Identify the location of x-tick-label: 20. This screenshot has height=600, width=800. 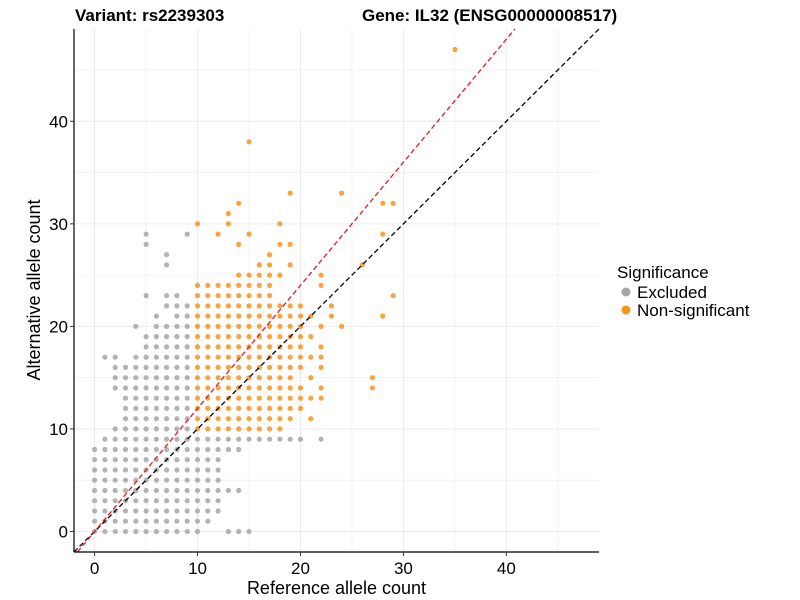
(300, 568).